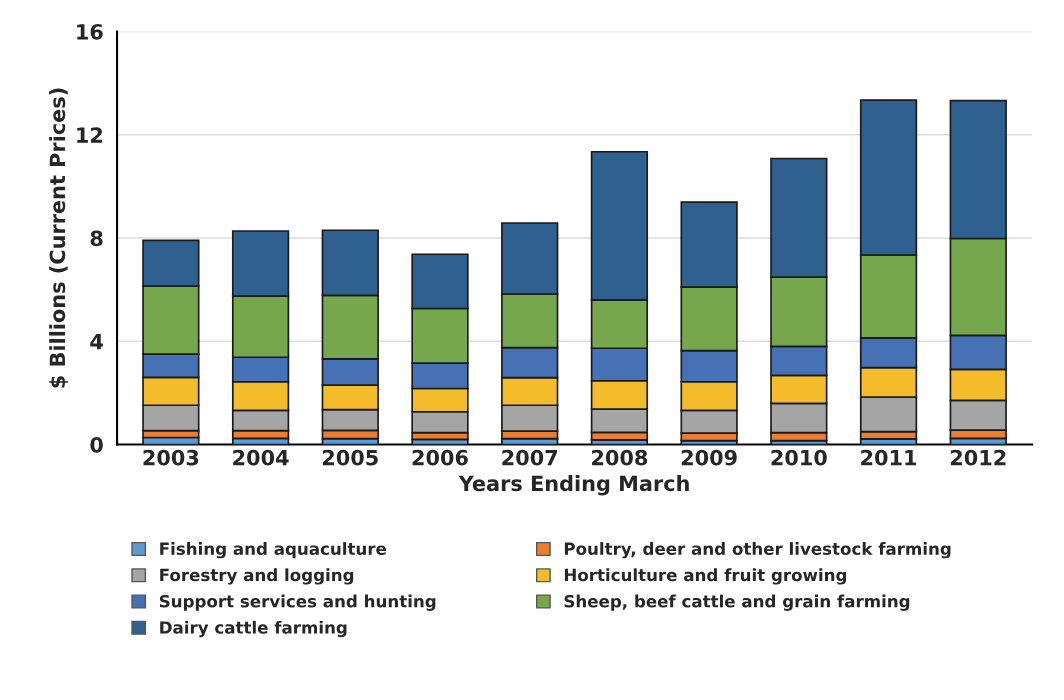  Describe the element at coordinates (573, 485) in the screenshot. I see `x-axis-title: Years Ending March` at that location.